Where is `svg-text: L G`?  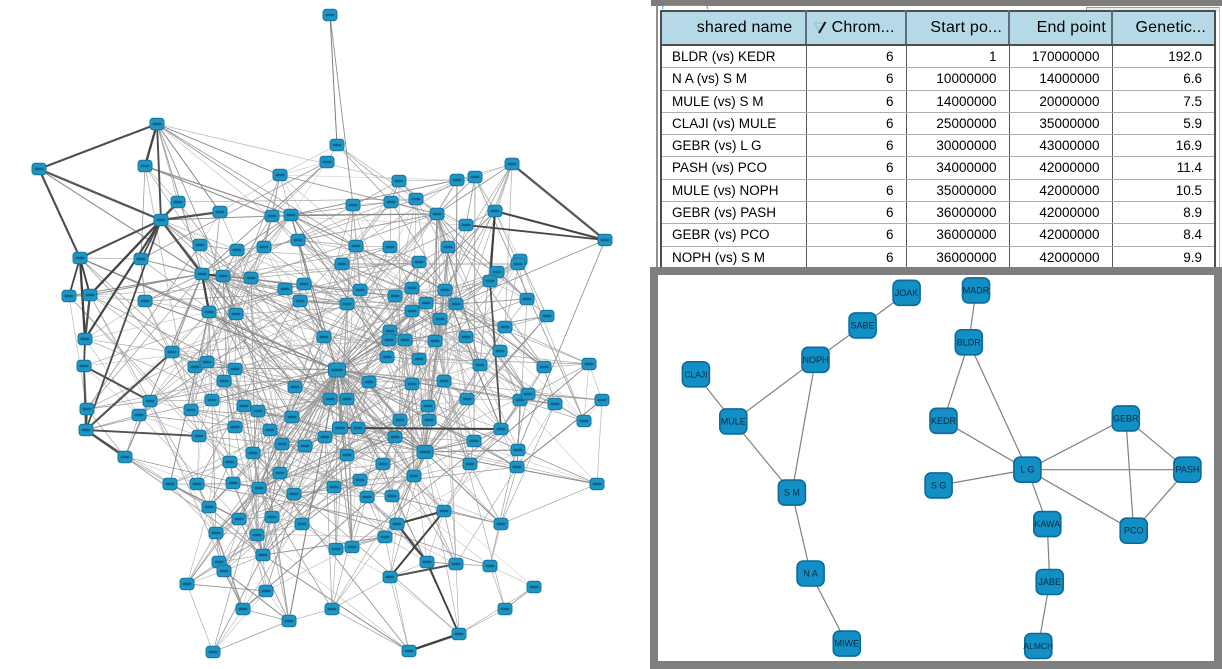 svg-text: L G is located at coordinates (1027, 470).